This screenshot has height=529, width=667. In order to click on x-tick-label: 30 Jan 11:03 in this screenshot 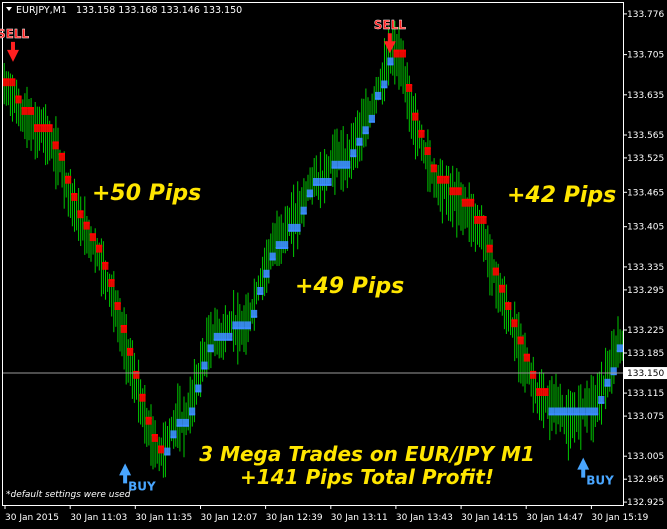, I will do `click(98, 518)`.